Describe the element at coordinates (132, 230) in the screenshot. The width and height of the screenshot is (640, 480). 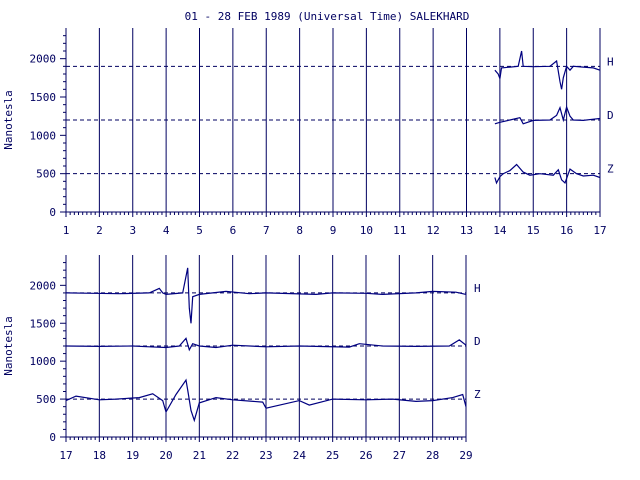
I see `x-tick-label: 3` at that location.